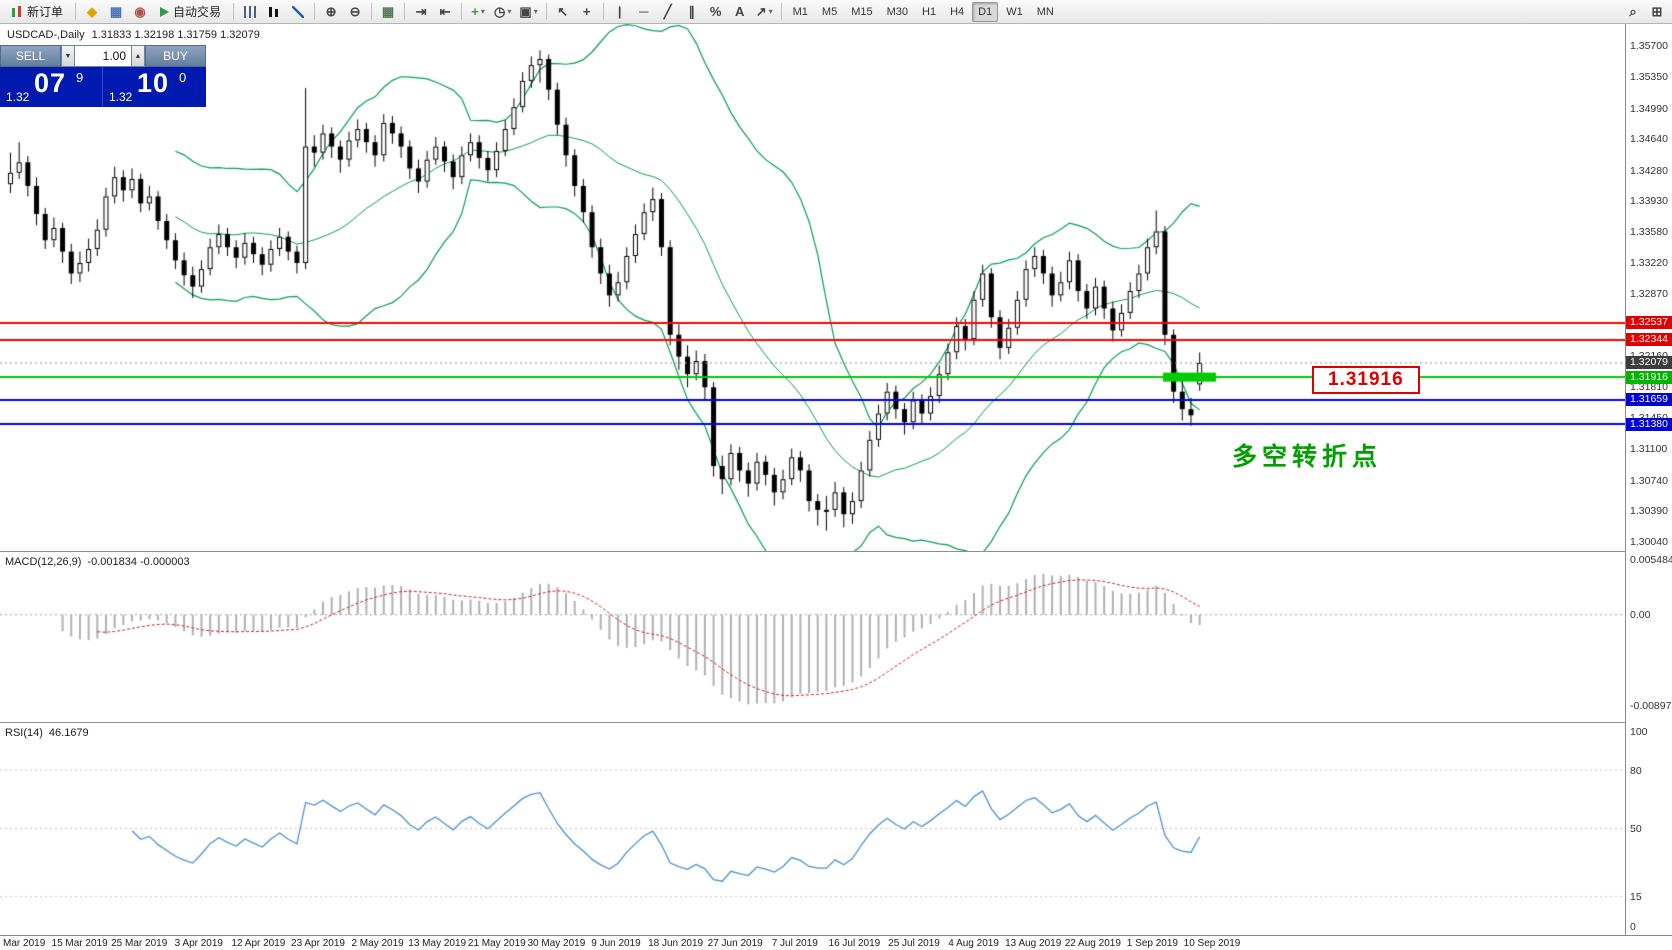 The image size is (1672, 950). I want to click on date-label: 3 Apr 2019, so click(198, 943).